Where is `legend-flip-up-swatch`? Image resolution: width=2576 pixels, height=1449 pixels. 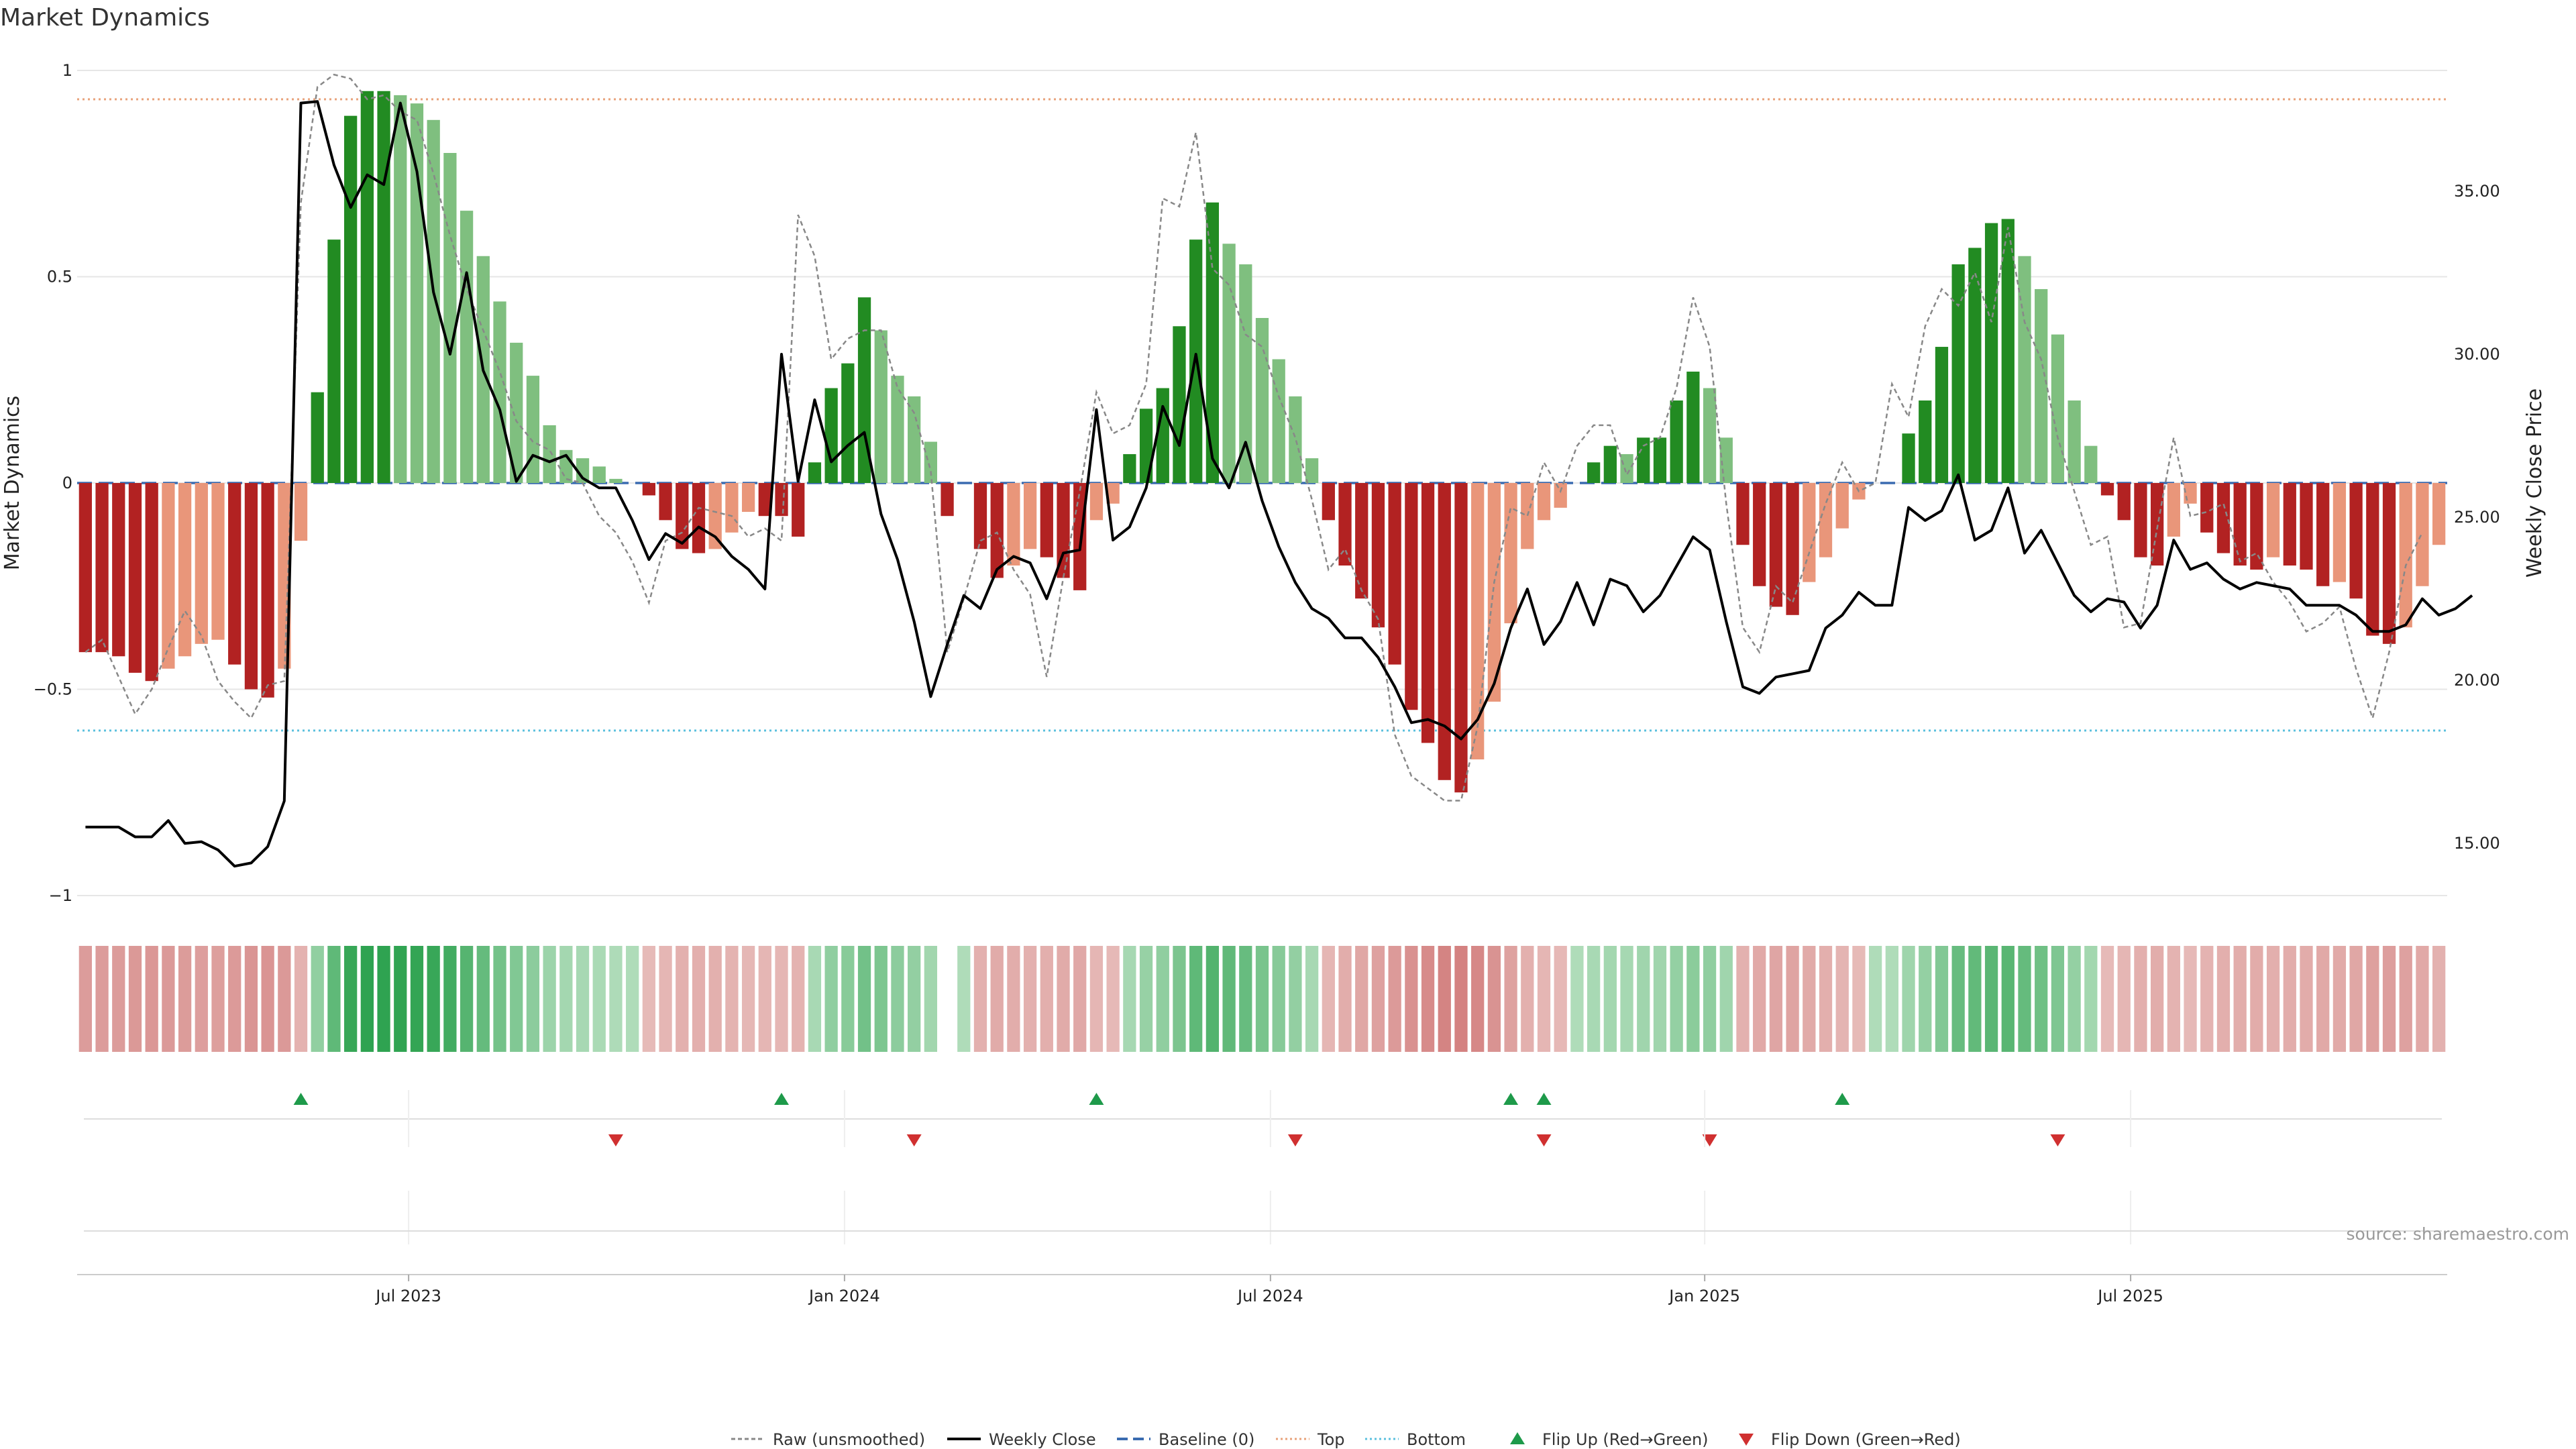
legend-flip-up-swatch is located at coordinates (1517, 1438).